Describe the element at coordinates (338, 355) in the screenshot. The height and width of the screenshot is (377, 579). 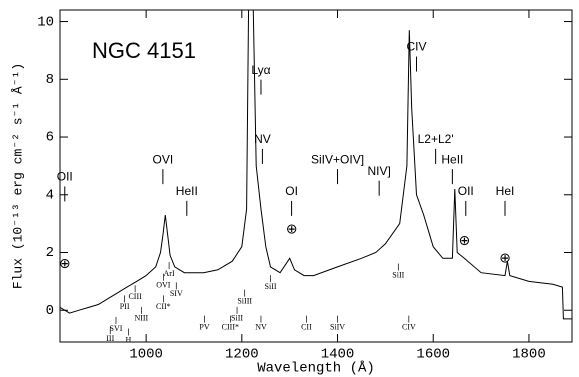
I see `x-tick-label: 1400` at that location.